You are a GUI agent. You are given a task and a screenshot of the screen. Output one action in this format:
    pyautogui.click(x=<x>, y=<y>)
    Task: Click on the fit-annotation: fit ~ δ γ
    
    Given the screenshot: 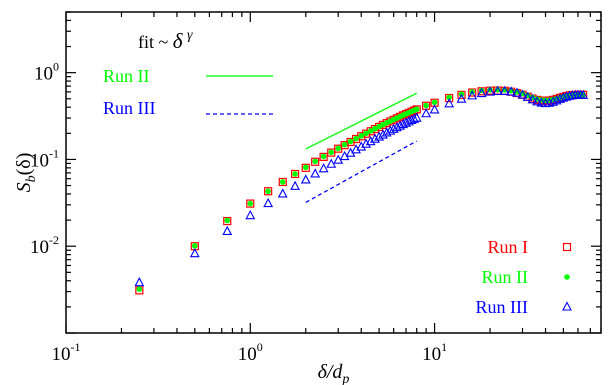 What is the action you would take?
    pyautogui.click(x=165, y=40)
    